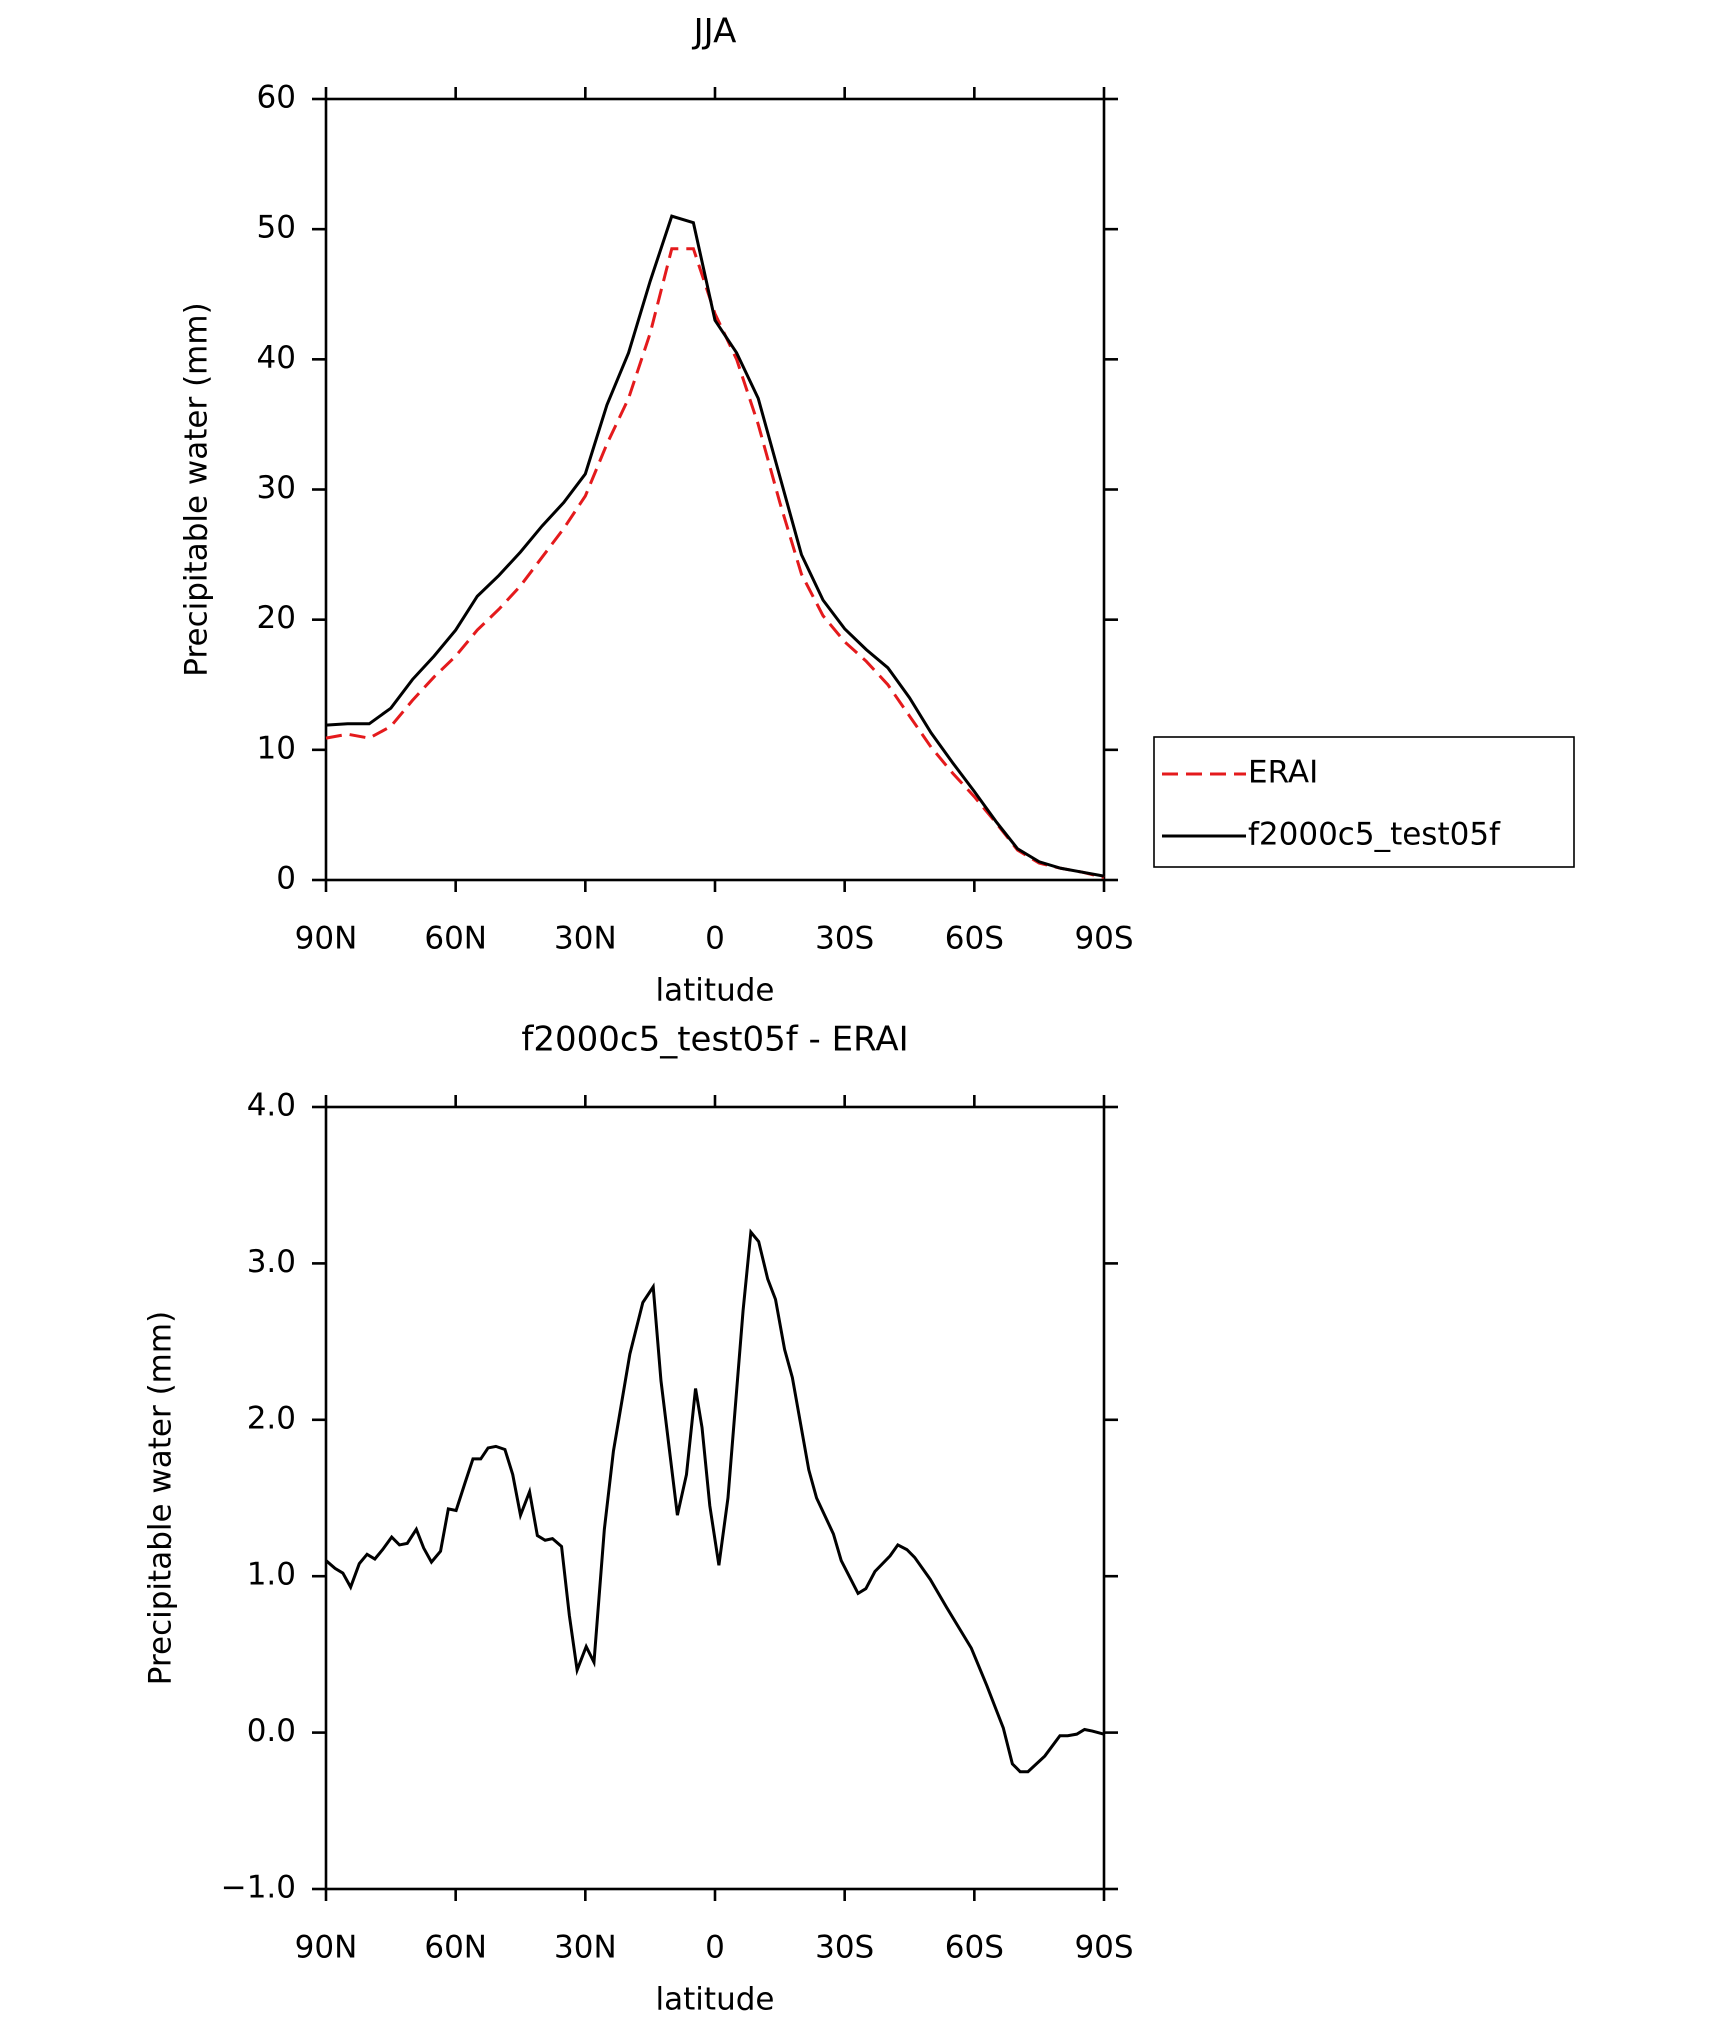 This screenshot has height=2021, width=1710. I want to click on y-tick-label: 50, so click(276, 228).